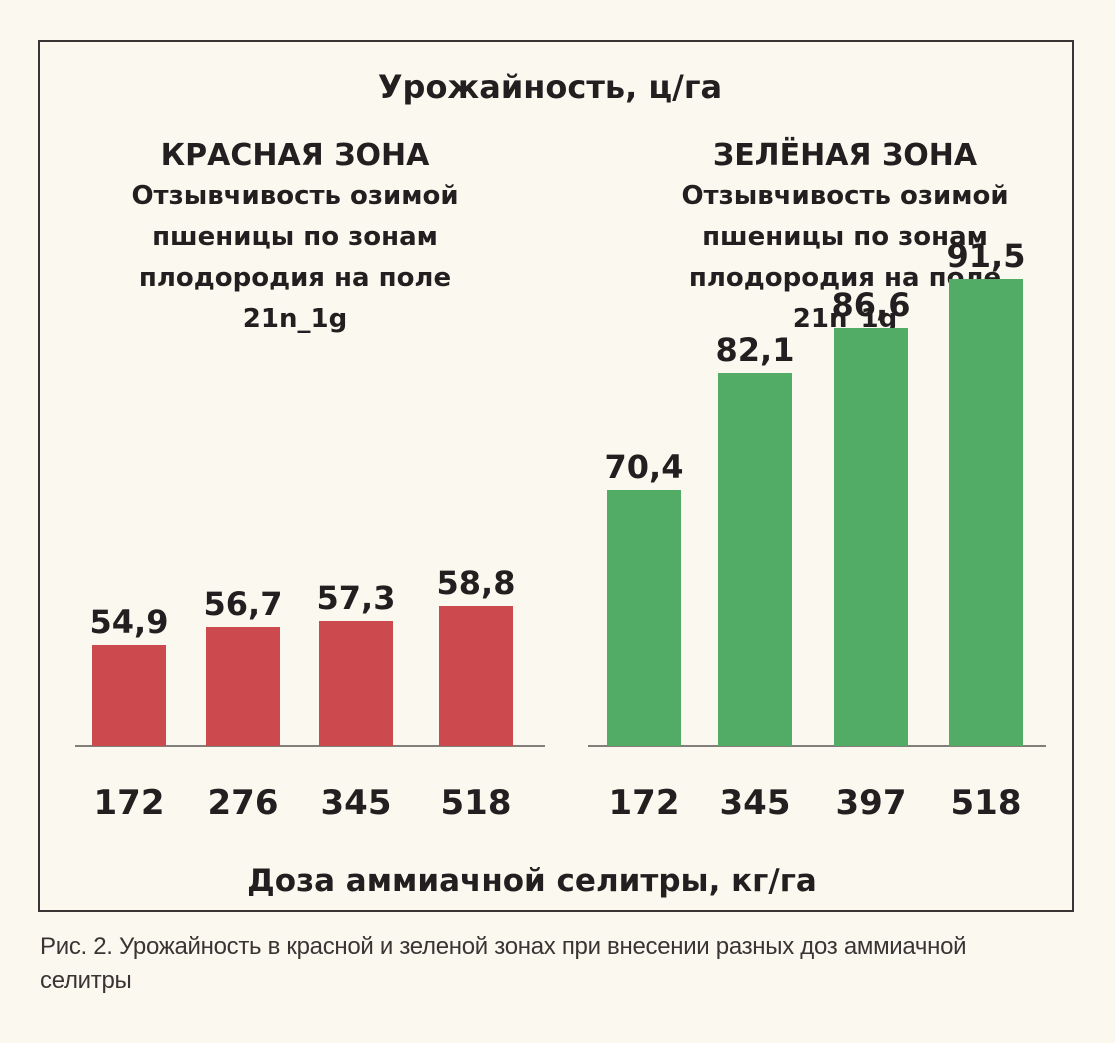 The height and width of the screenshot is (1043, 1115). Describe the element at coordinates (644, 467) in the screenshot. I see `bar-value-label: 70,4` at that location.